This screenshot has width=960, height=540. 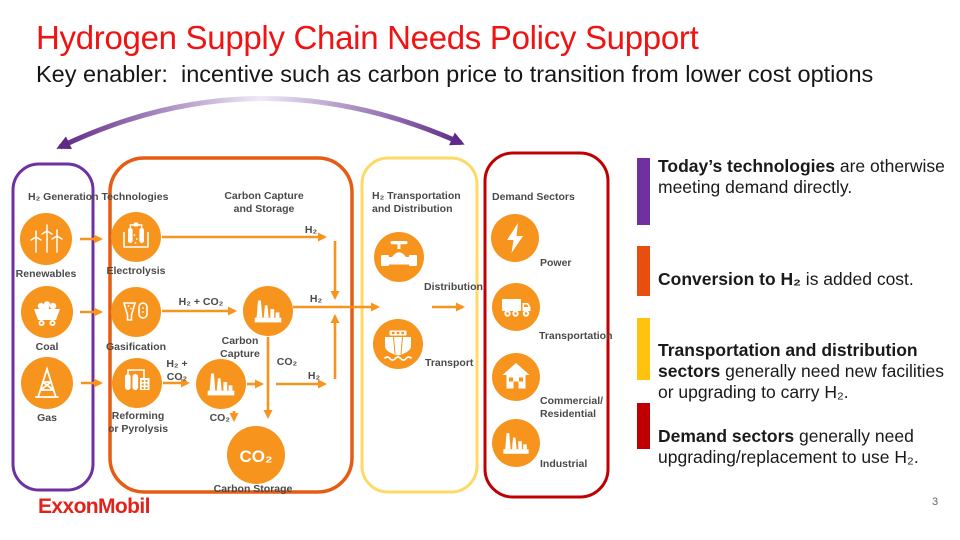 What do you see at coordinates (253, 489) in the screenshot?
I see `carbon-storage-label: Carbon Storage` at bounding box center [253, 489].